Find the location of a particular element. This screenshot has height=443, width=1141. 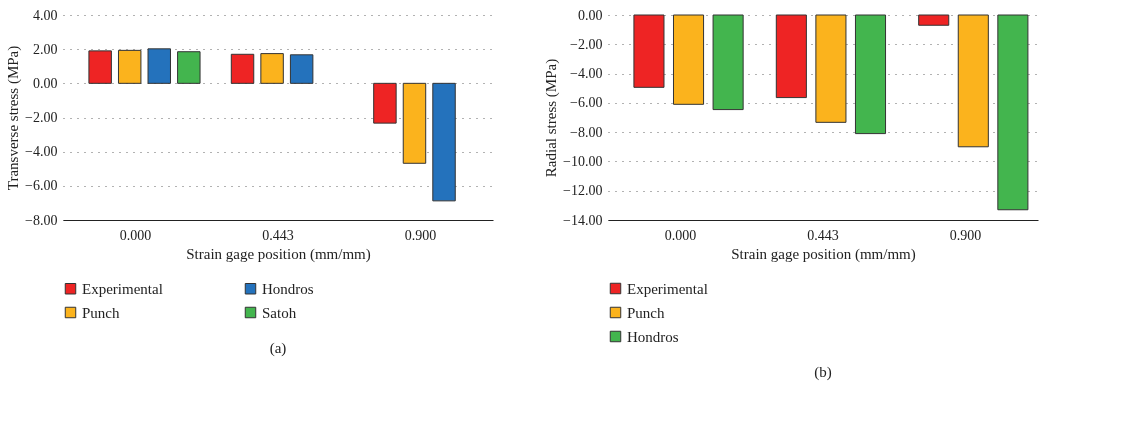

y-axis-title: Radial stress (MPa) is located at coordinates (552, 118).